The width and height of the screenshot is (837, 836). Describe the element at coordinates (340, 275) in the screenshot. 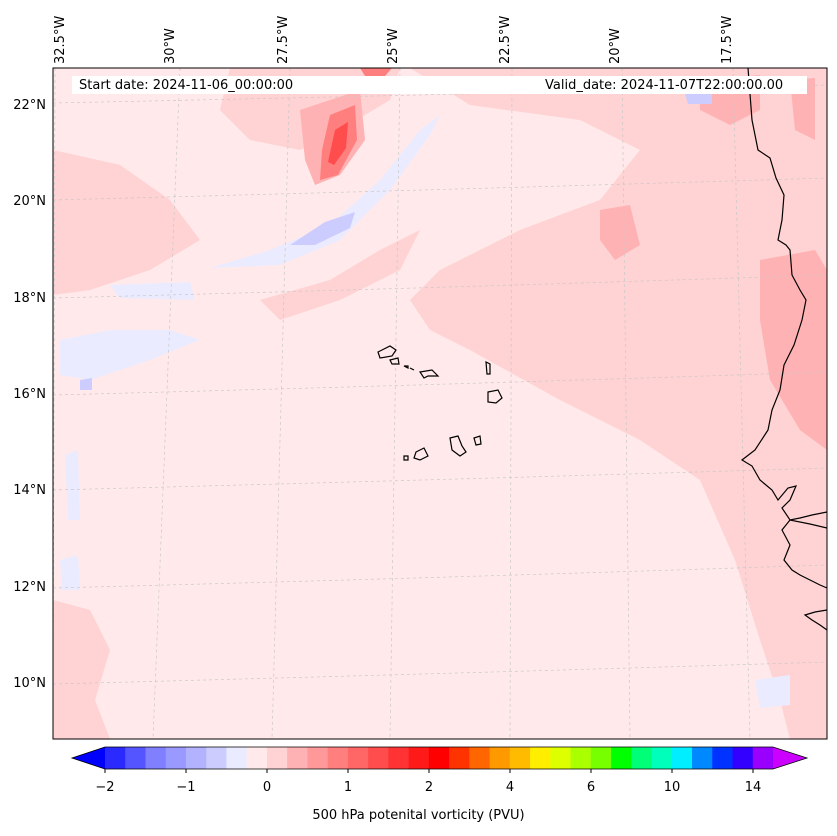

I see `pv-field-region-cen` at that location.